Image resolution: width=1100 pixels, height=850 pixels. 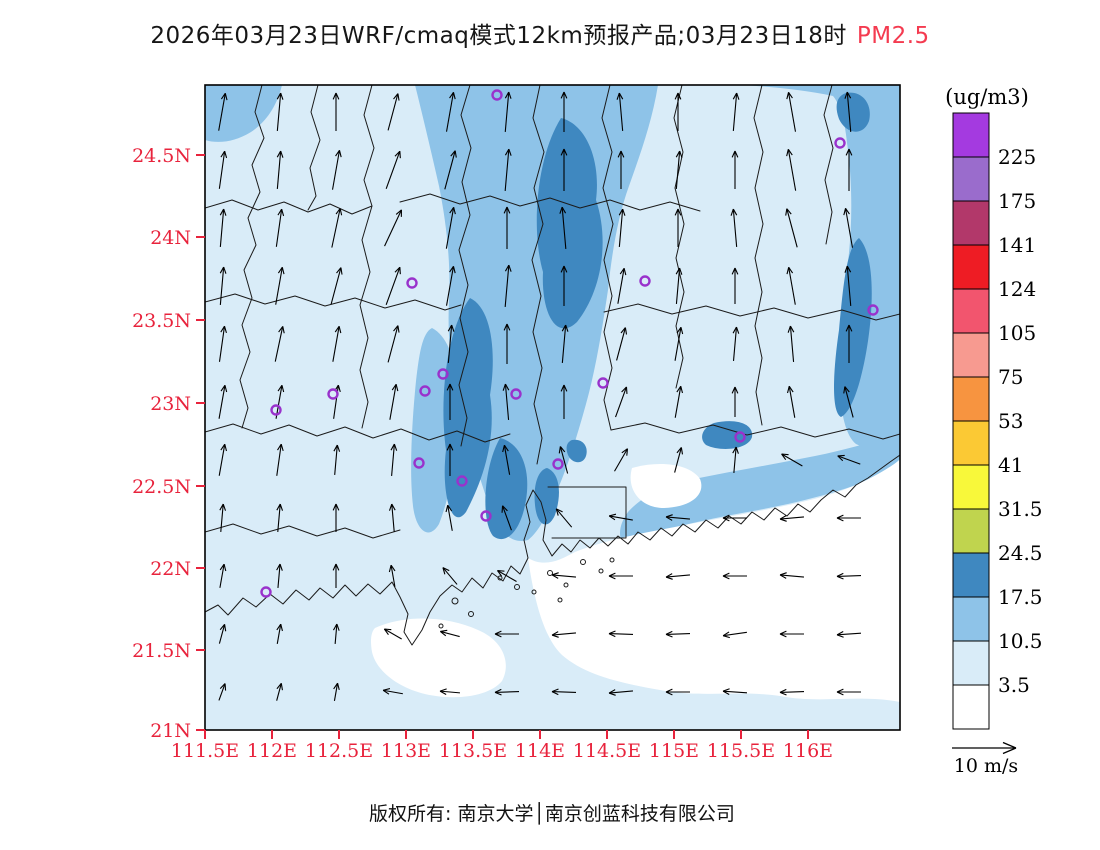 I want to click on pm25-fill-dark-central-spine, so click(x=569, y=223).